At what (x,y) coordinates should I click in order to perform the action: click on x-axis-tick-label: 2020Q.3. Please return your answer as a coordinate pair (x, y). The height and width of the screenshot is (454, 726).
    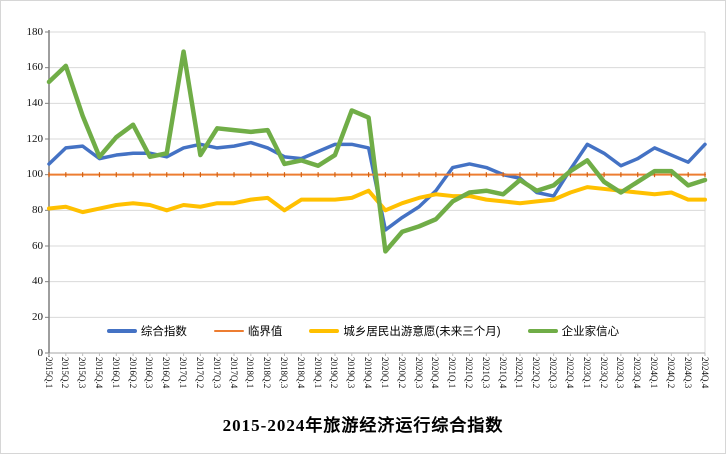
    Looking at the image, I should click on (418, 373).